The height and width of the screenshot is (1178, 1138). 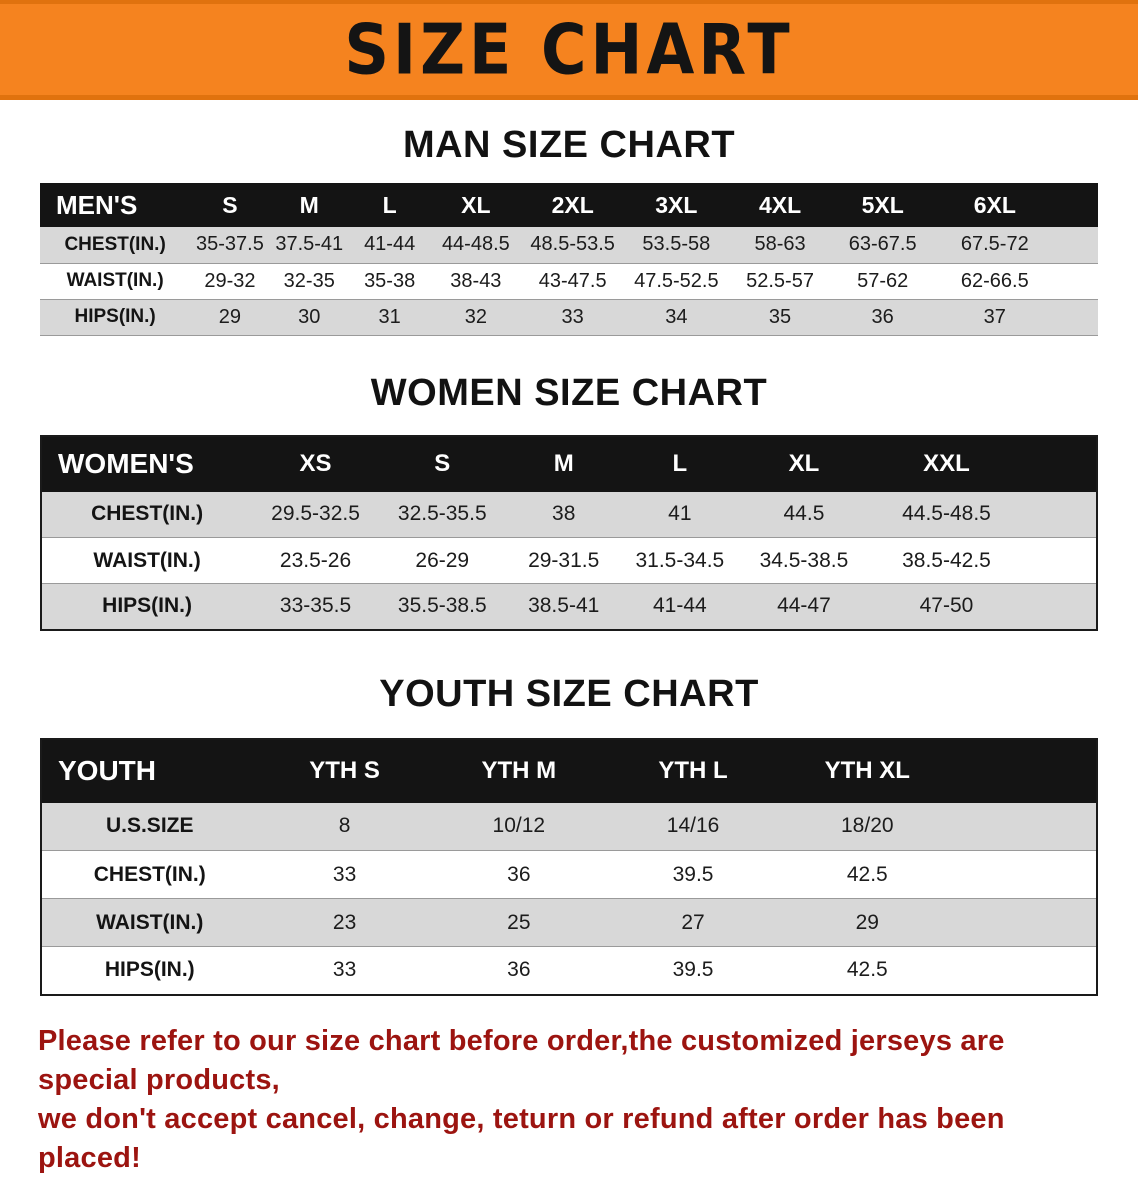 What do you see at coordinates (315, 515) in the screenshot?
I see `size-value: 29.5-32.5` at bounding box center [315, 515].